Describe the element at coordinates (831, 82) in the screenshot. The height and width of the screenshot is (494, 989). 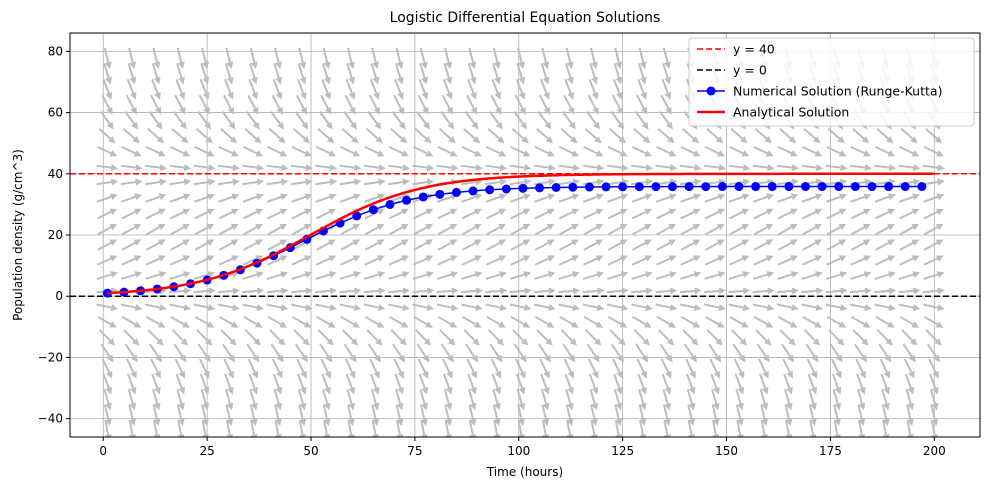
I see `legend-box` at that location.